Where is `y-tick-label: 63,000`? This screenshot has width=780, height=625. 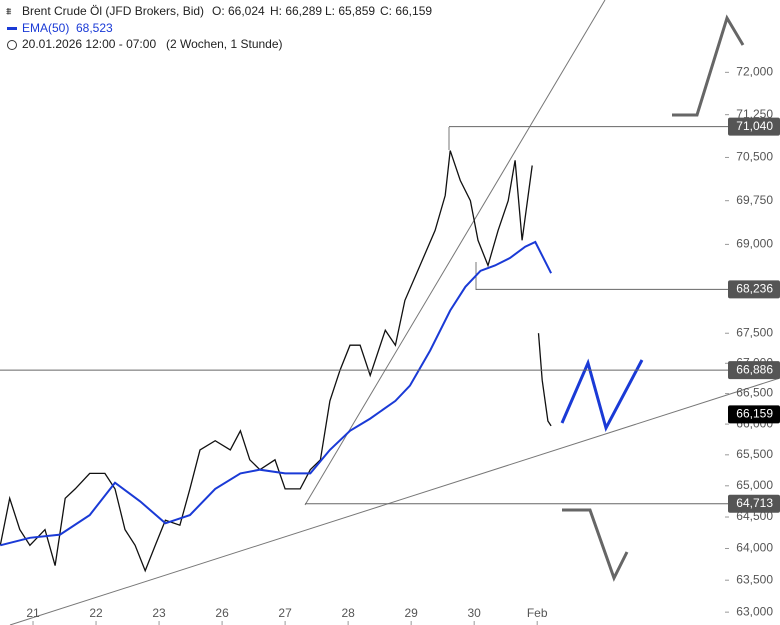 y-tick-label: 63,000 is located at coordinates (754, 611).